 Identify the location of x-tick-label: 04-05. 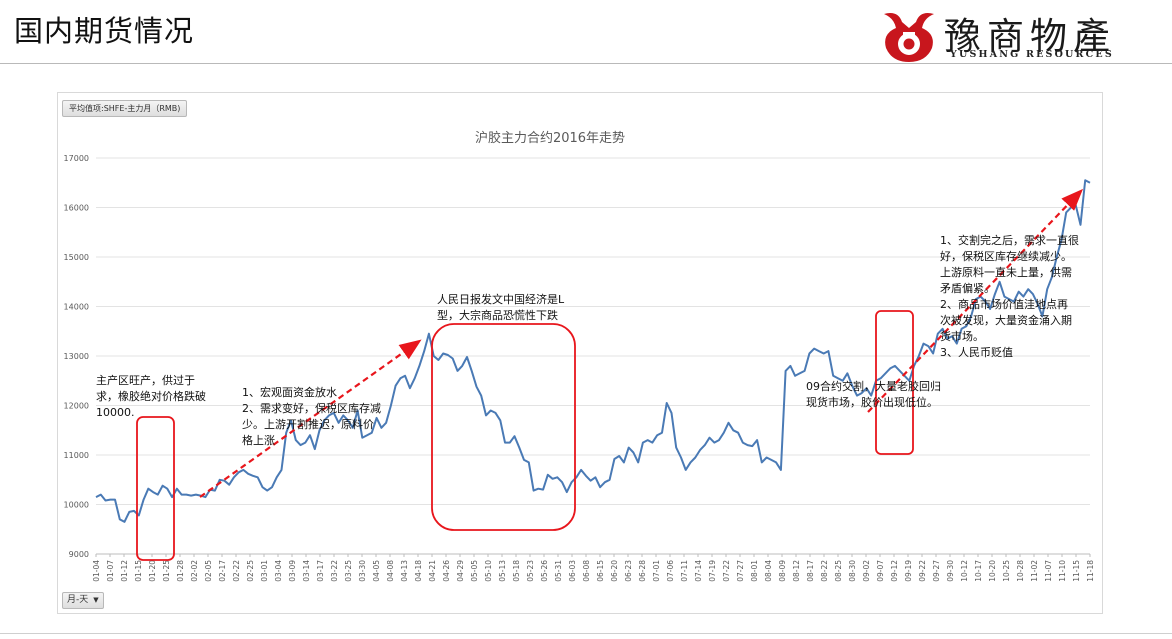
(376, 571).